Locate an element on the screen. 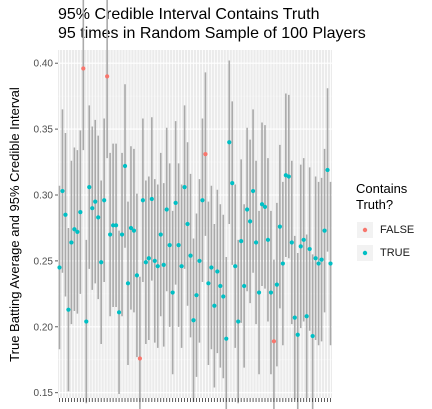 The width and height of the screenshot is (432, 409). y-tick-label: 0.25 is located at coordinates (44, 261).